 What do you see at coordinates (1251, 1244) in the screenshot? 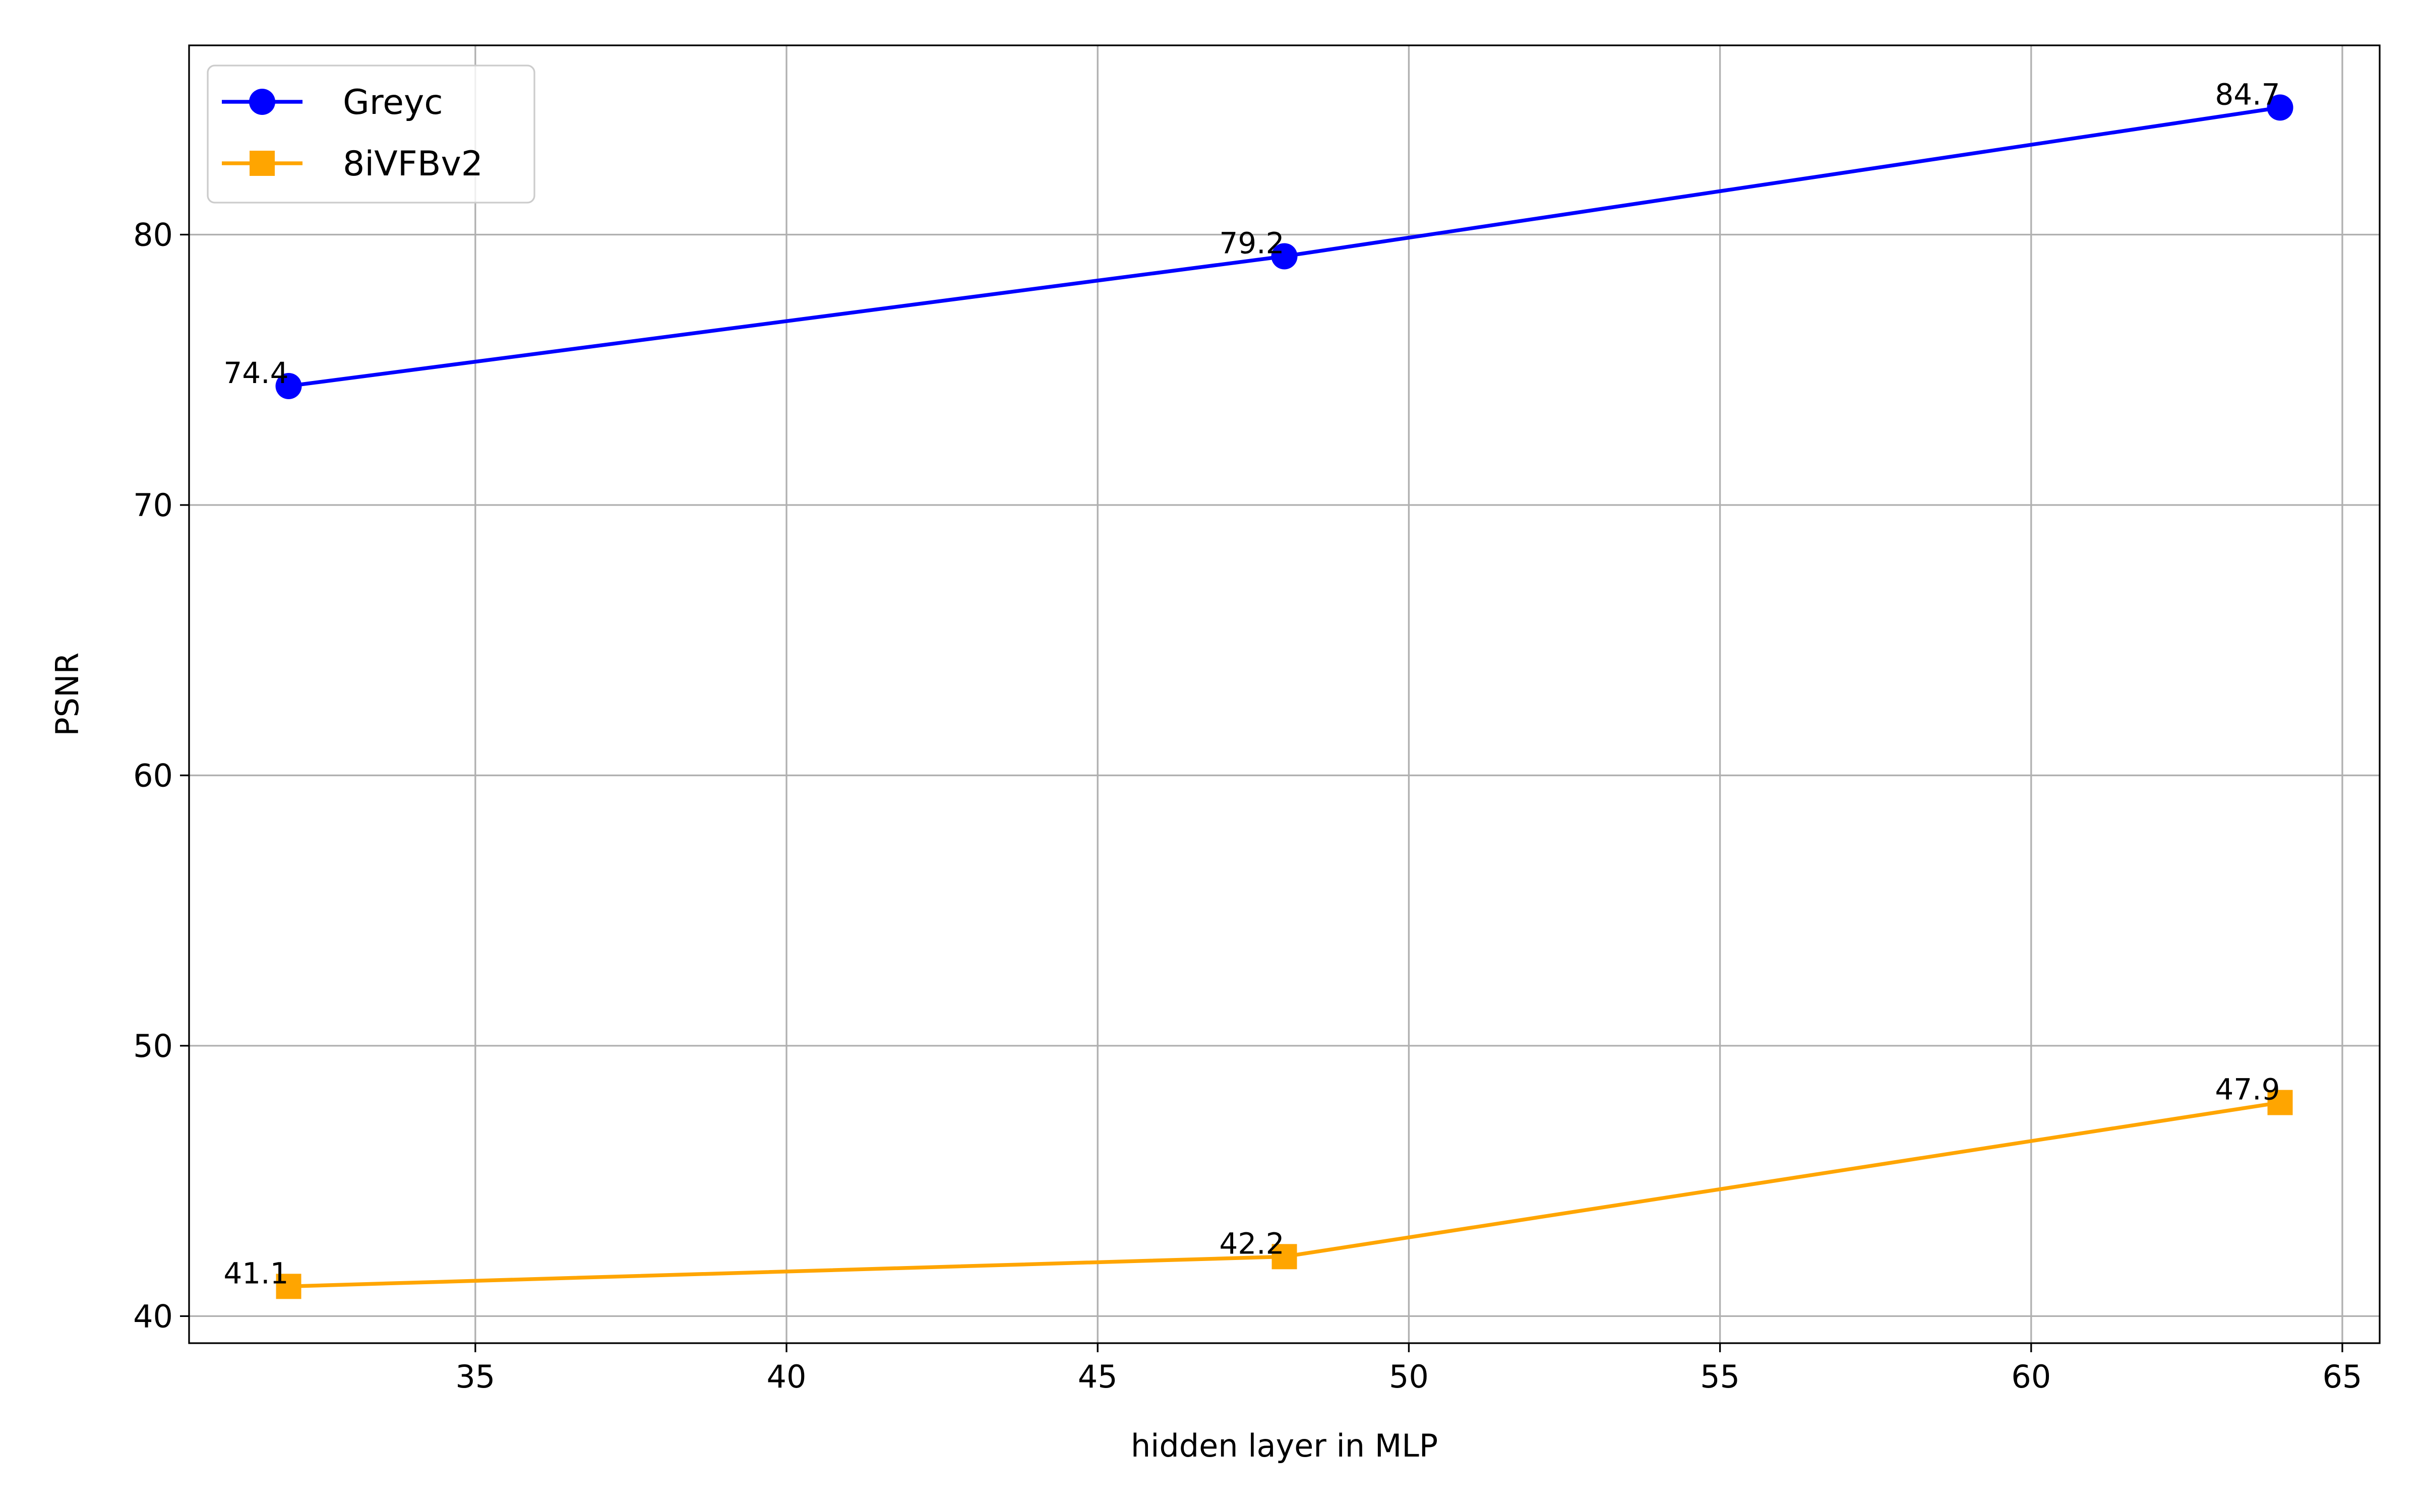
I see `data-label: 42.2` at bounding box center [1251, 1244].